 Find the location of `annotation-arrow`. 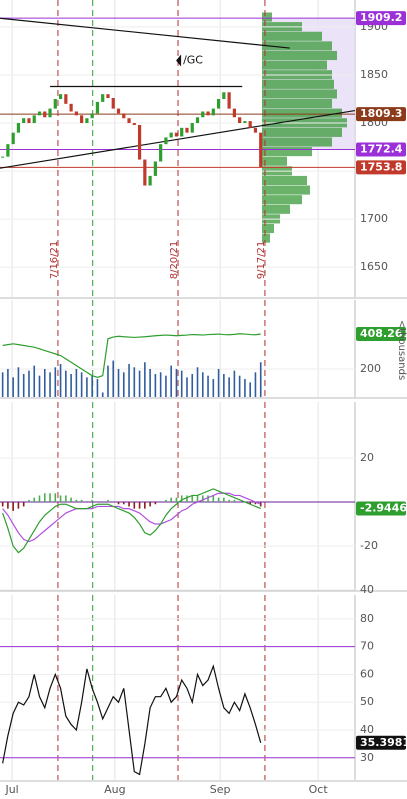

annotation-arrow is located at coordinates (179, 60).